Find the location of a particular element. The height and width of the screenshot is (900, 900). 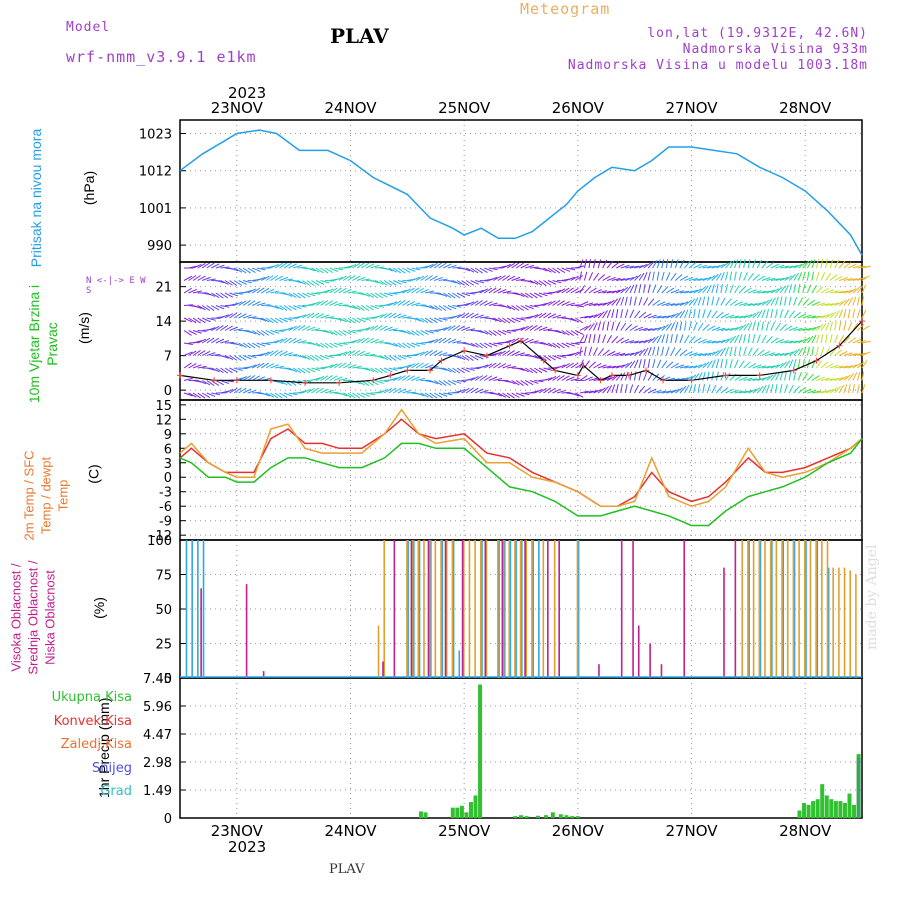

y-tick-label: 7 is located at coordinates (168, 357).